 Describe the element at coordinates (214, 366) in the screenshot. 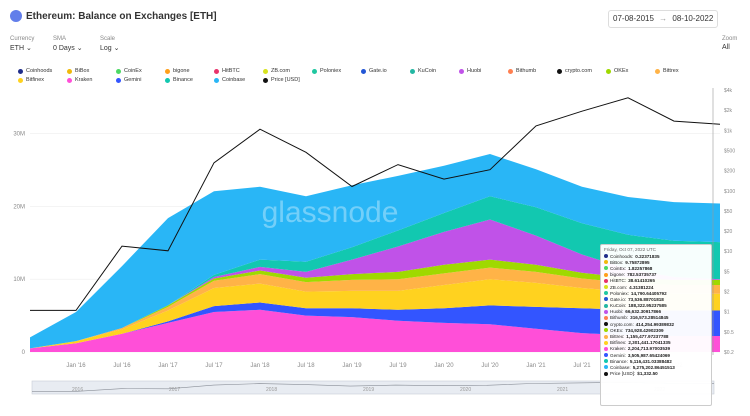

I see `x-tick-label: Jul '17` at that location.